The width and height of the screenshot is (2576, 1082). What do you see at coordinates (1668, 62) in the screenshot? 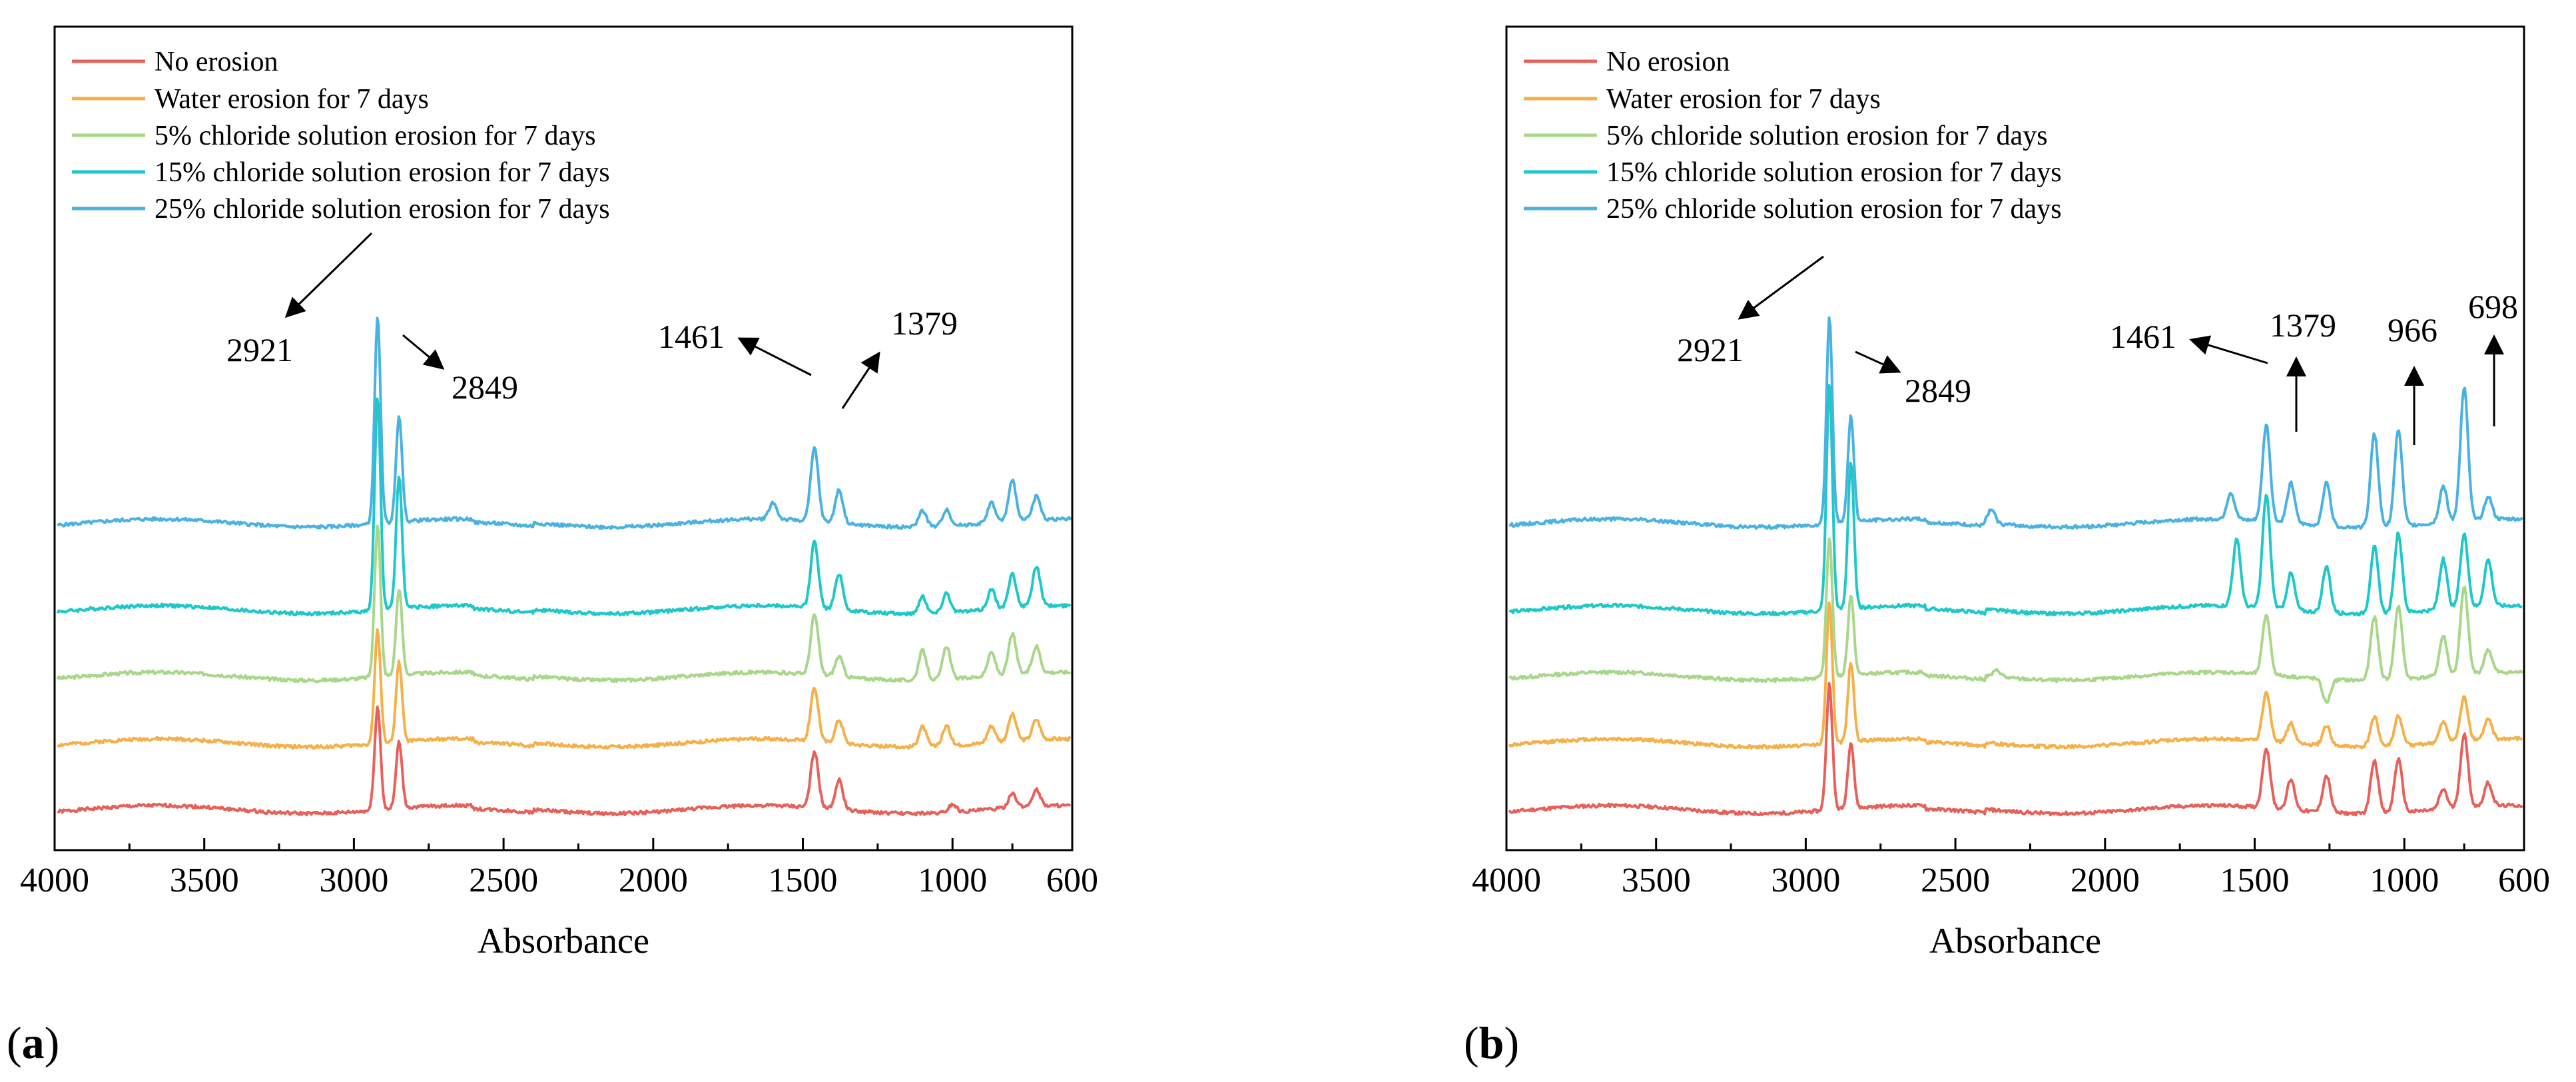
I see `legend-label-b-0: No erosion` at bounding box center [1668, 62].